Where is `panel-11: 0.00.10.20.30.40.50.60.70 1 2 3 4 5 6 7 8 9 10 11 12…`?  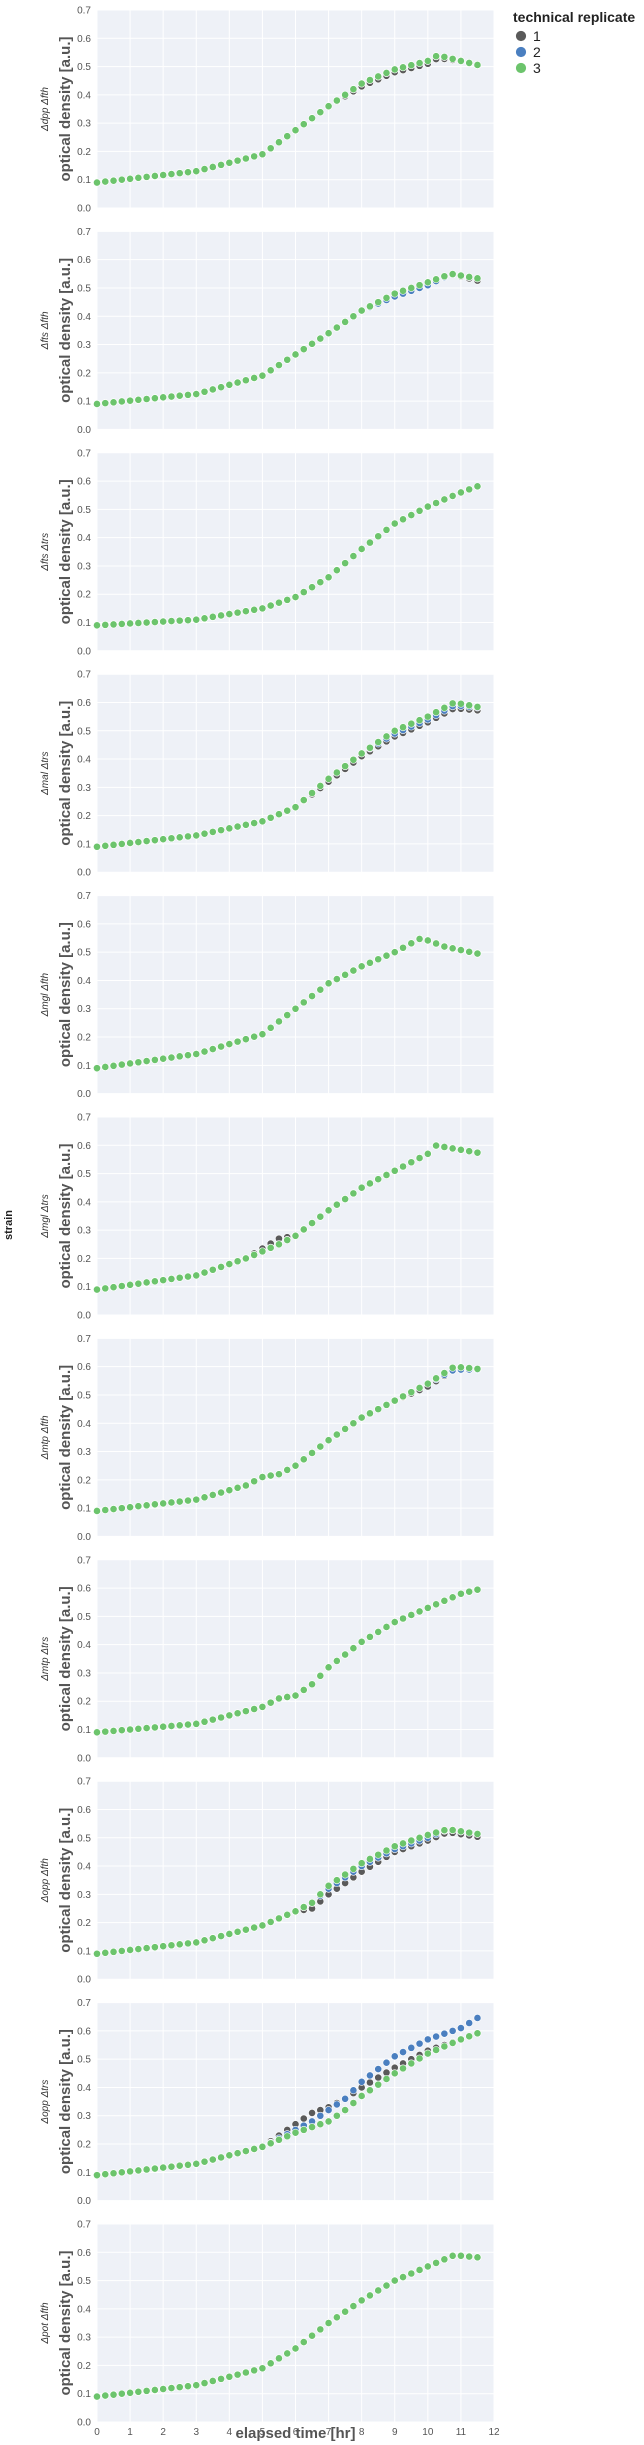
panel-11: 0.00.10.20.30.40.50.60.70 1 2 3 4 5 6 7 8 9 10 11 12… is located at coordinates (270, 2329).